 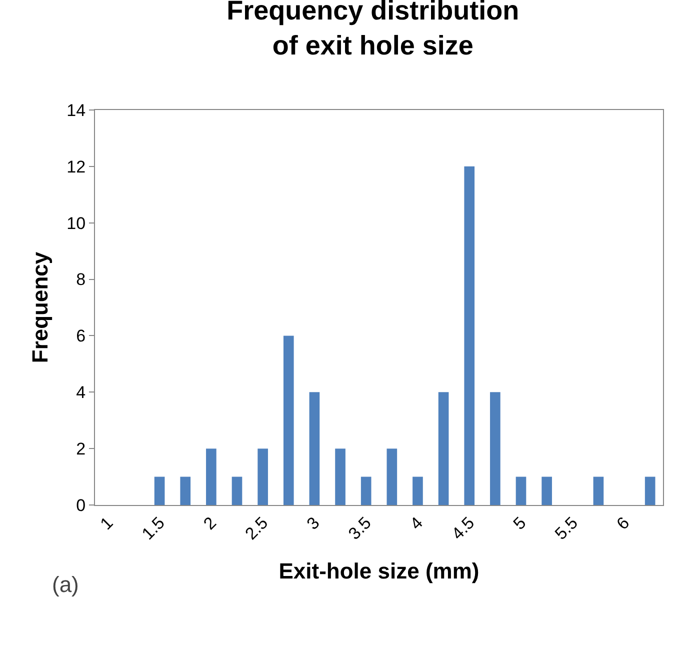 I want to click on x-tick-label: 2.5, so click(x=257, y=528).